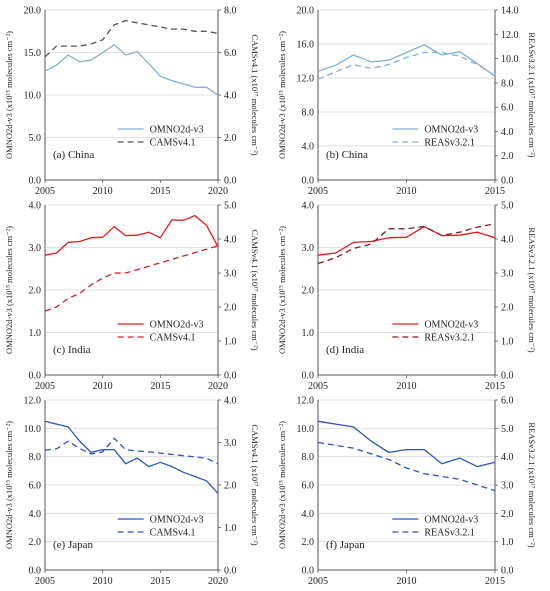  Describe the element at coordinates (306, 11) in the screenshot. I see `y-tick-label: 20.0` at that location.